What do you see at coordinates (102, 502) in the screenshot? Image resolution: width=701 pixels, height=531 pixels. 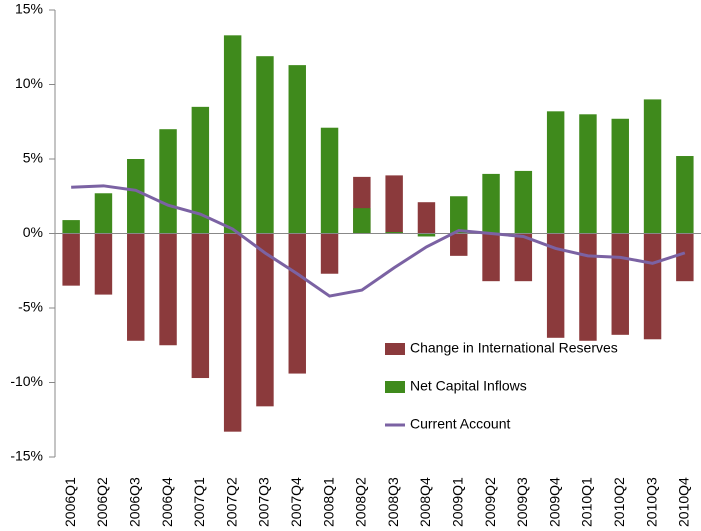 I see `x-tick-label: 2006Q2` at bounding box center [102, 502].